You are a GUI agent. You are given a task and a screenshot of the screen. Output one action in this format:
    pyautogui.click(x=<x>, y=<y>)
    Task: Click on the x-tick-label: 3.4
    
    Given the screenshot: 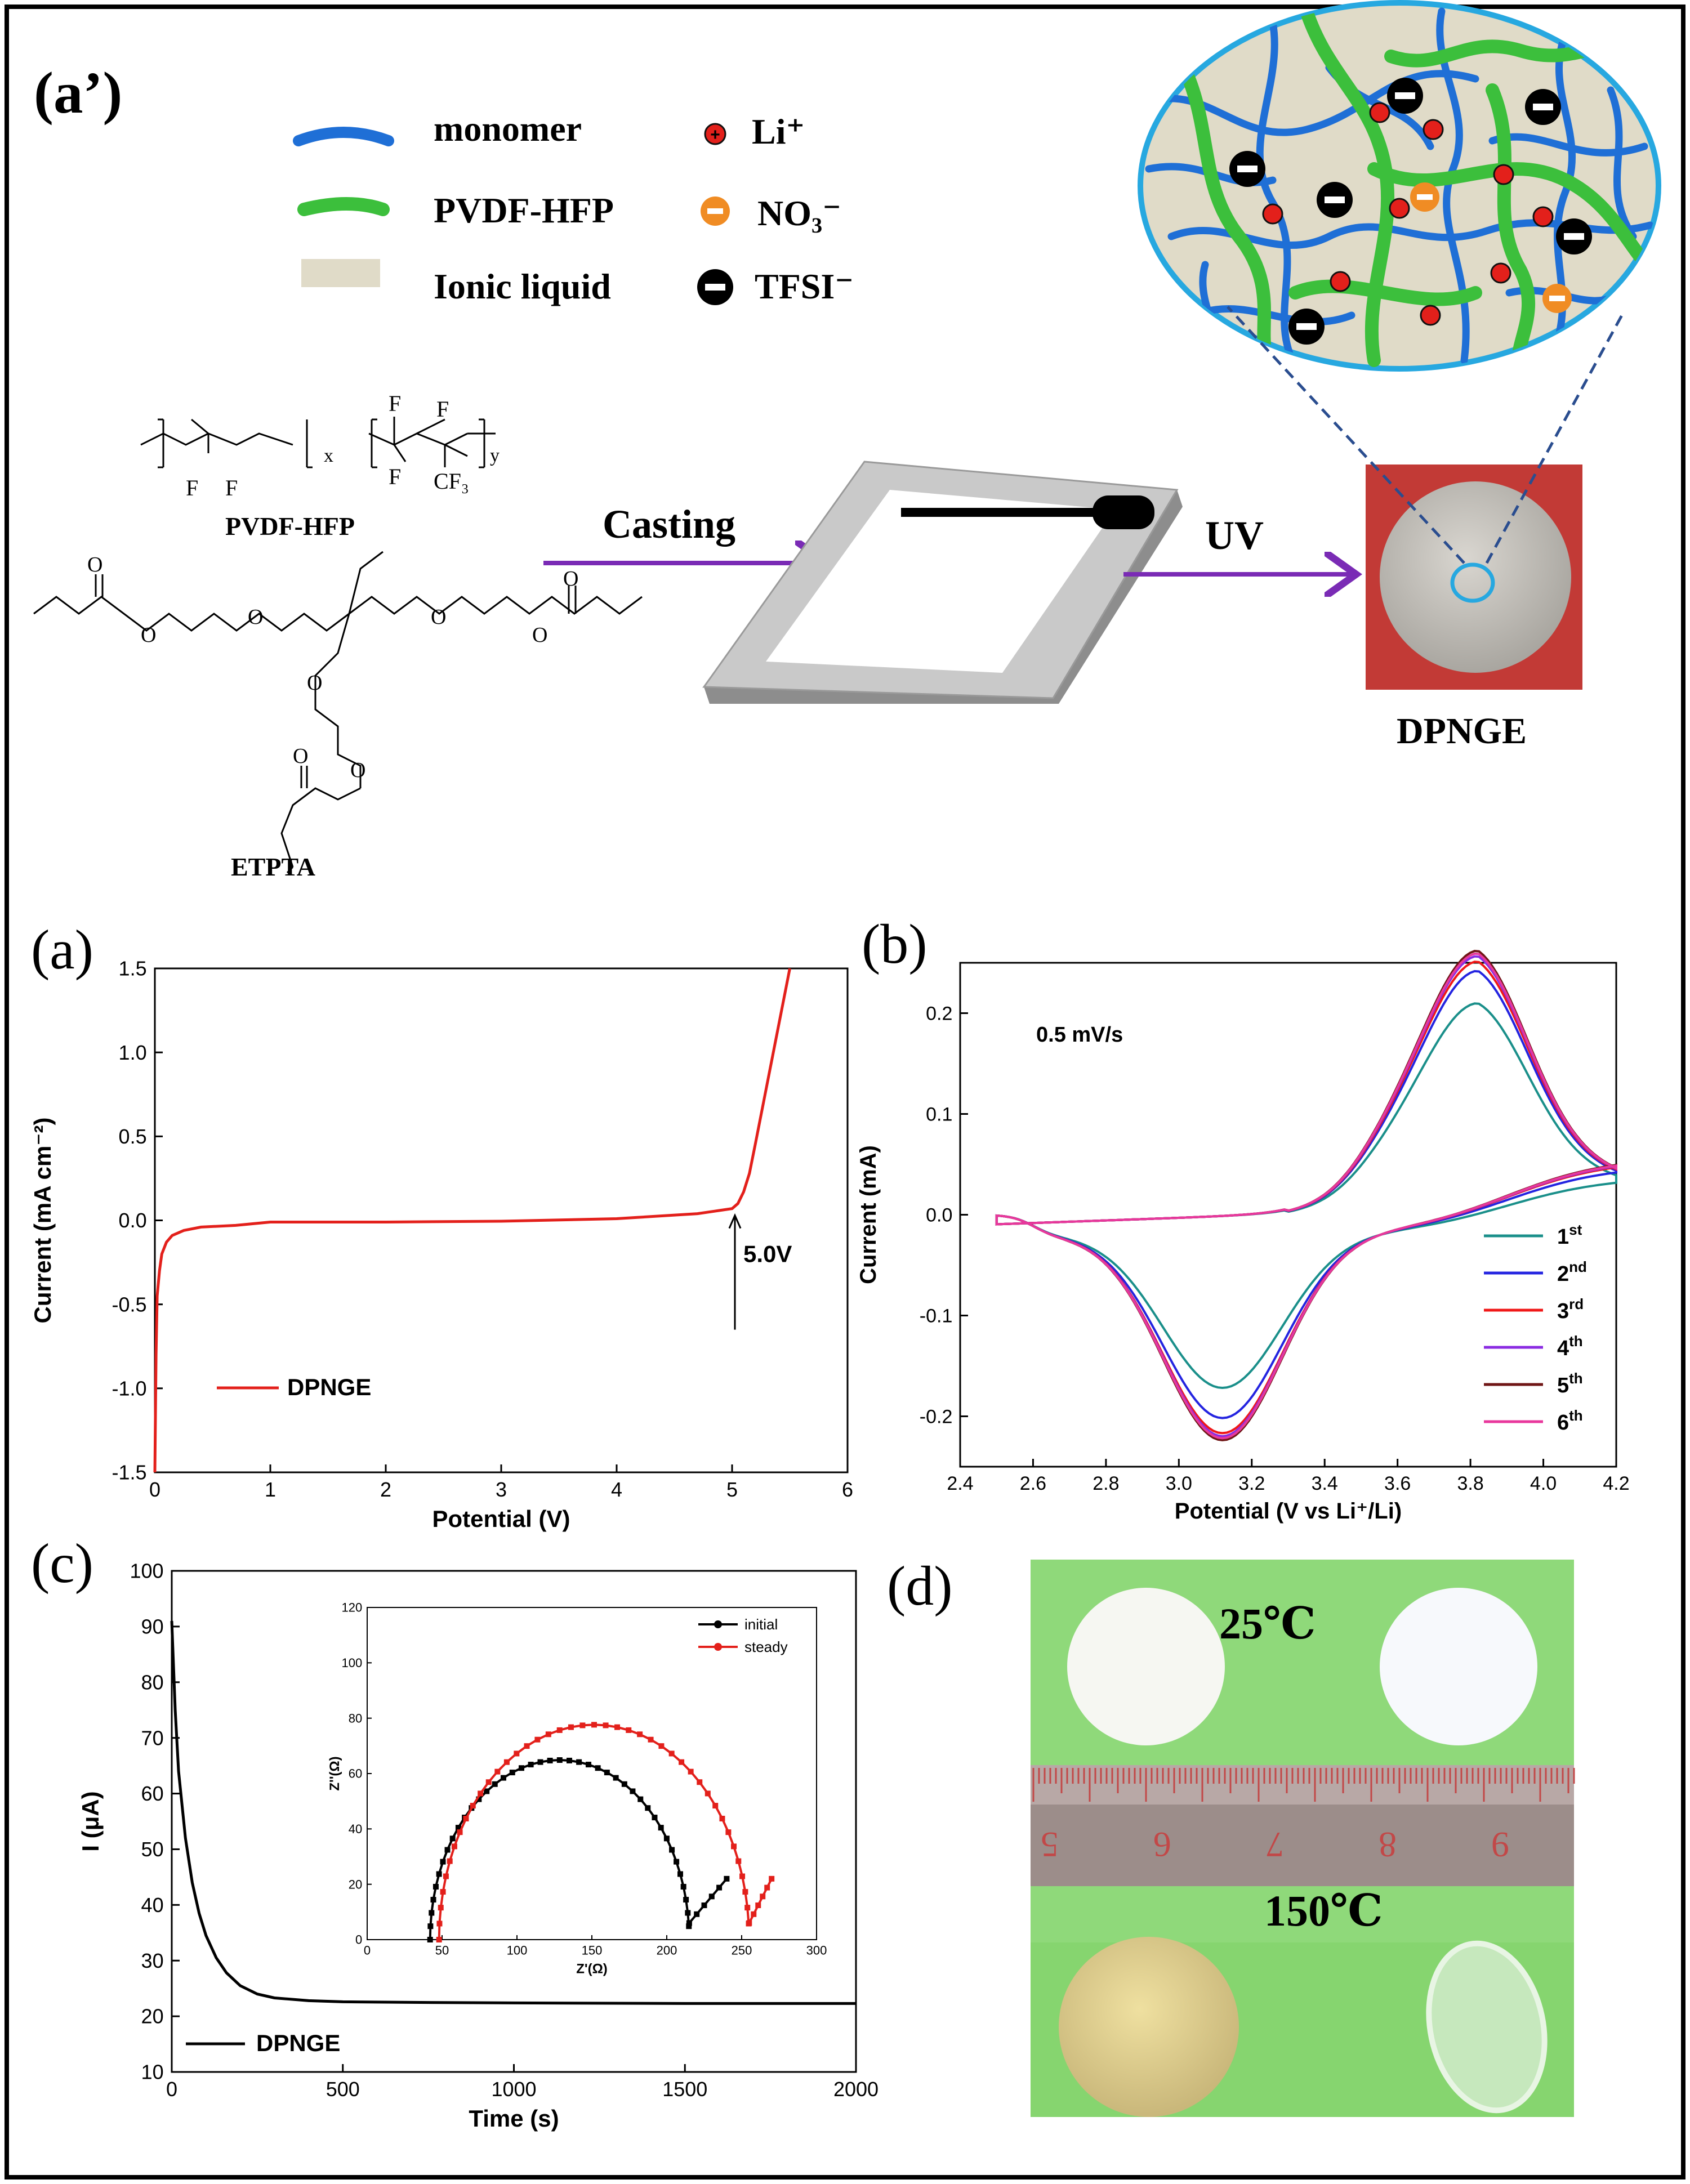 What is the action you would take?
    pyautogui.click(x=1325, y=1483)
    